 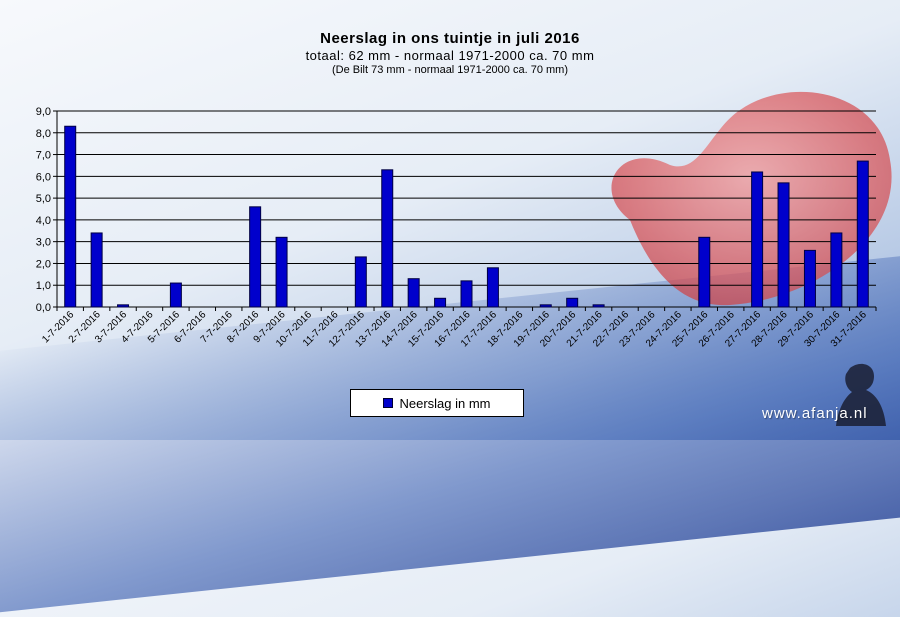 What do you see at coordinates (43, 156) in the screenshot?
I see `y-tick-label: 7,0` at bounding box center [43, 156].